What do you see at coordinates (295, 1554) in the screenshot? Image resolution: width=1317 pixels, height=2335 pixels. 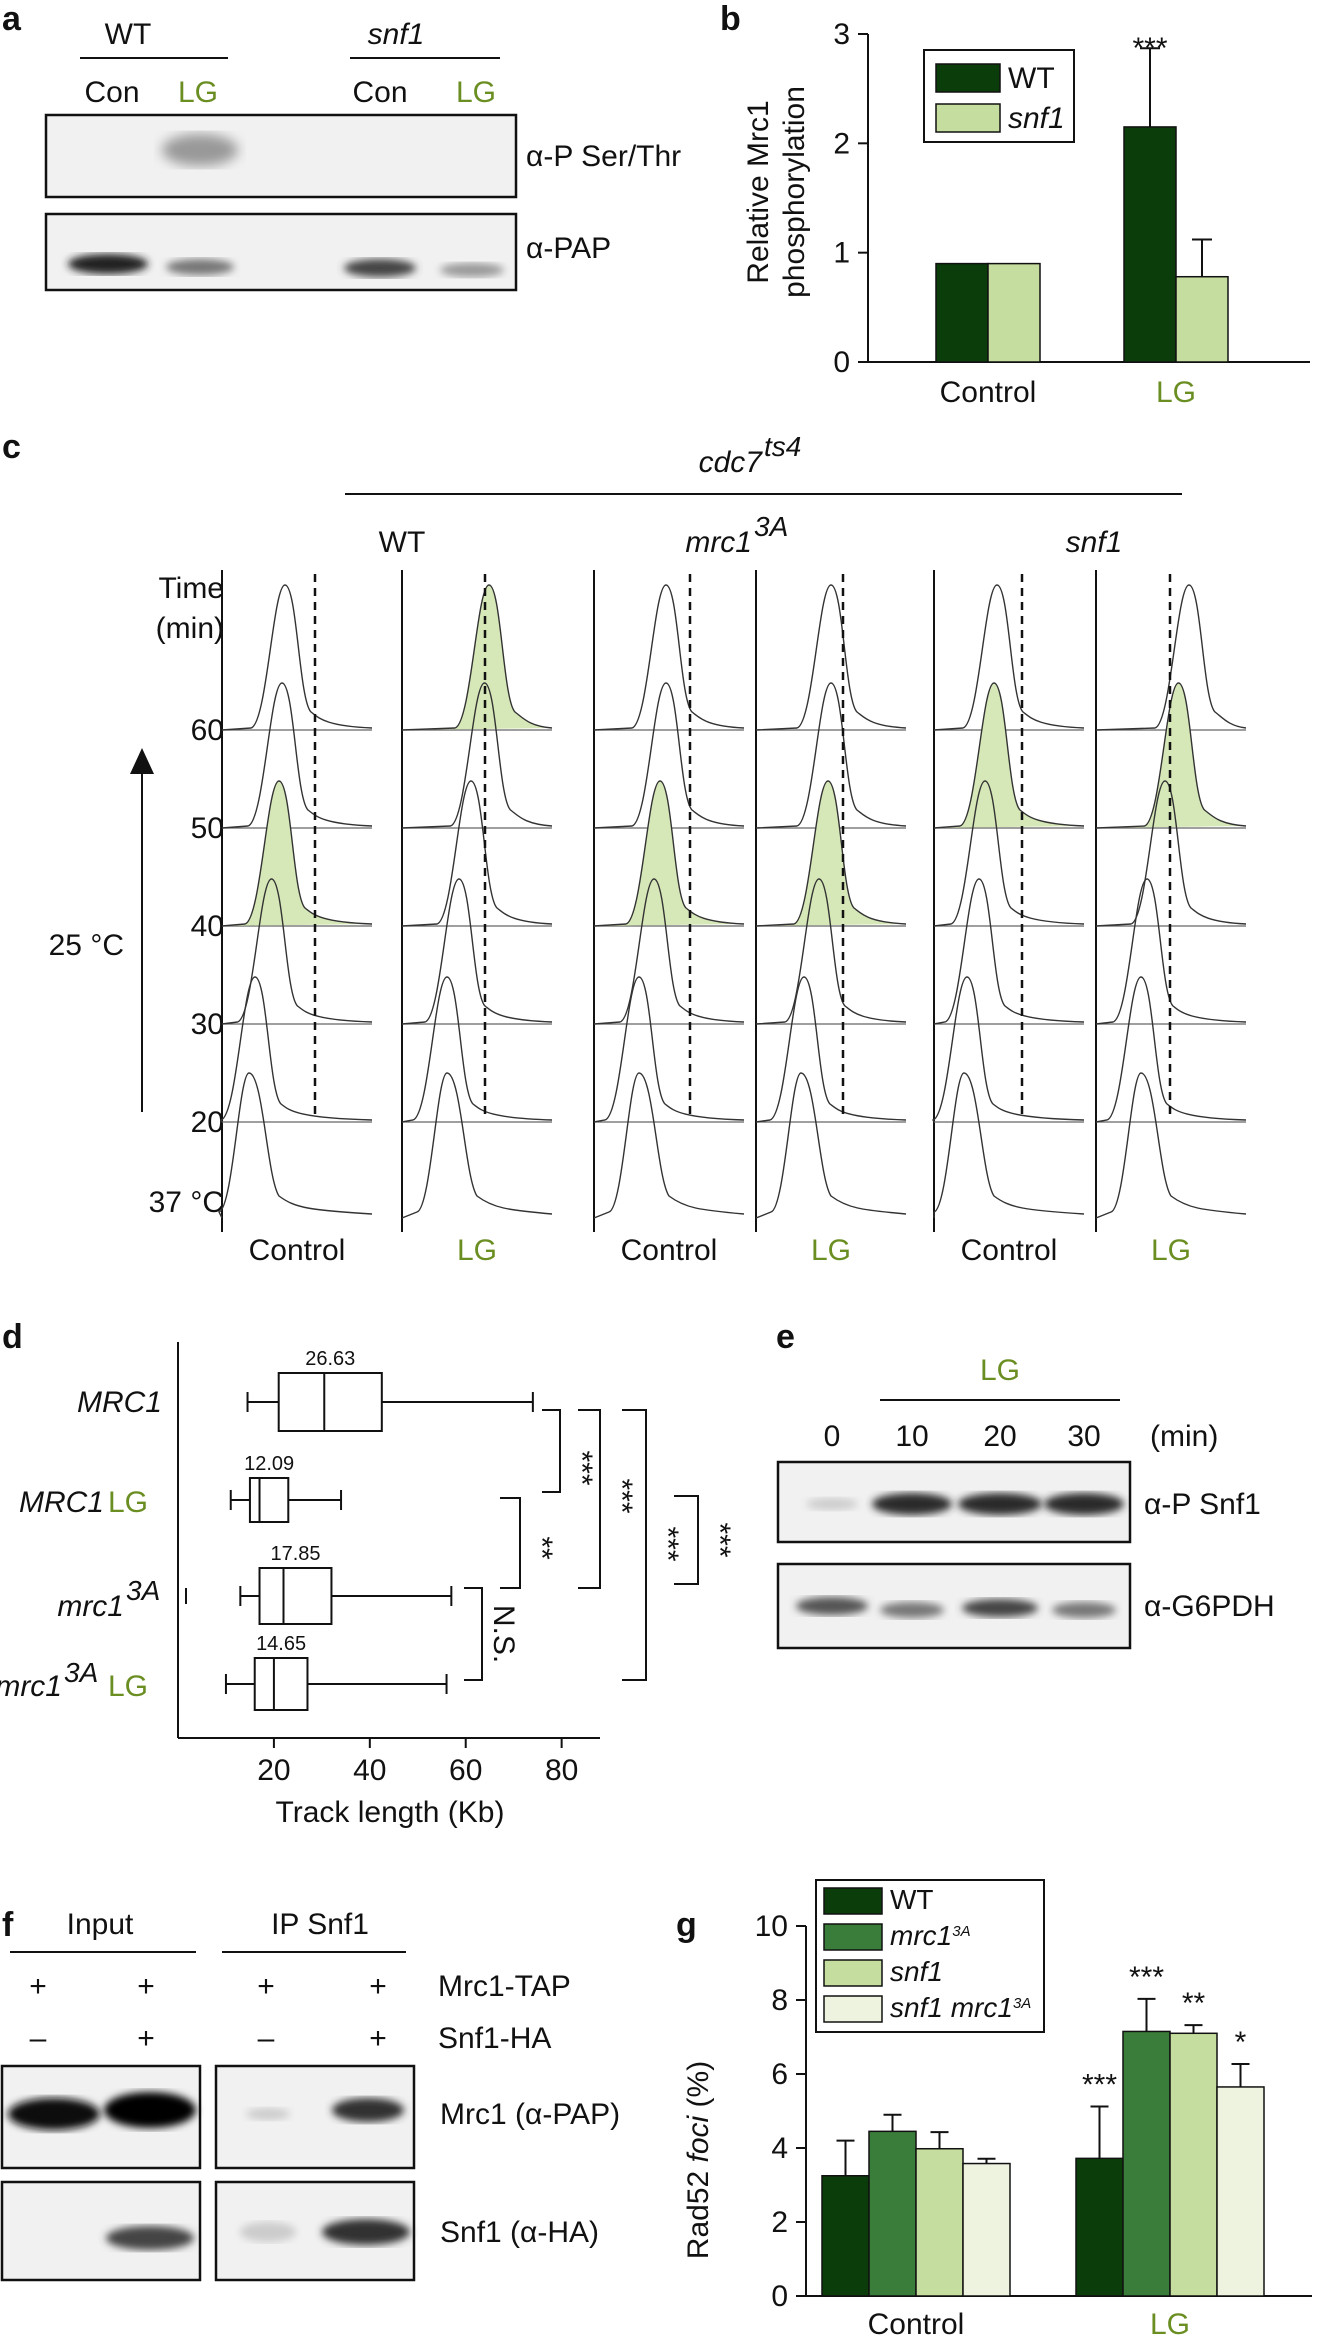 I see `box-mean-label: 17.85` at bounding box center [295, 1554].